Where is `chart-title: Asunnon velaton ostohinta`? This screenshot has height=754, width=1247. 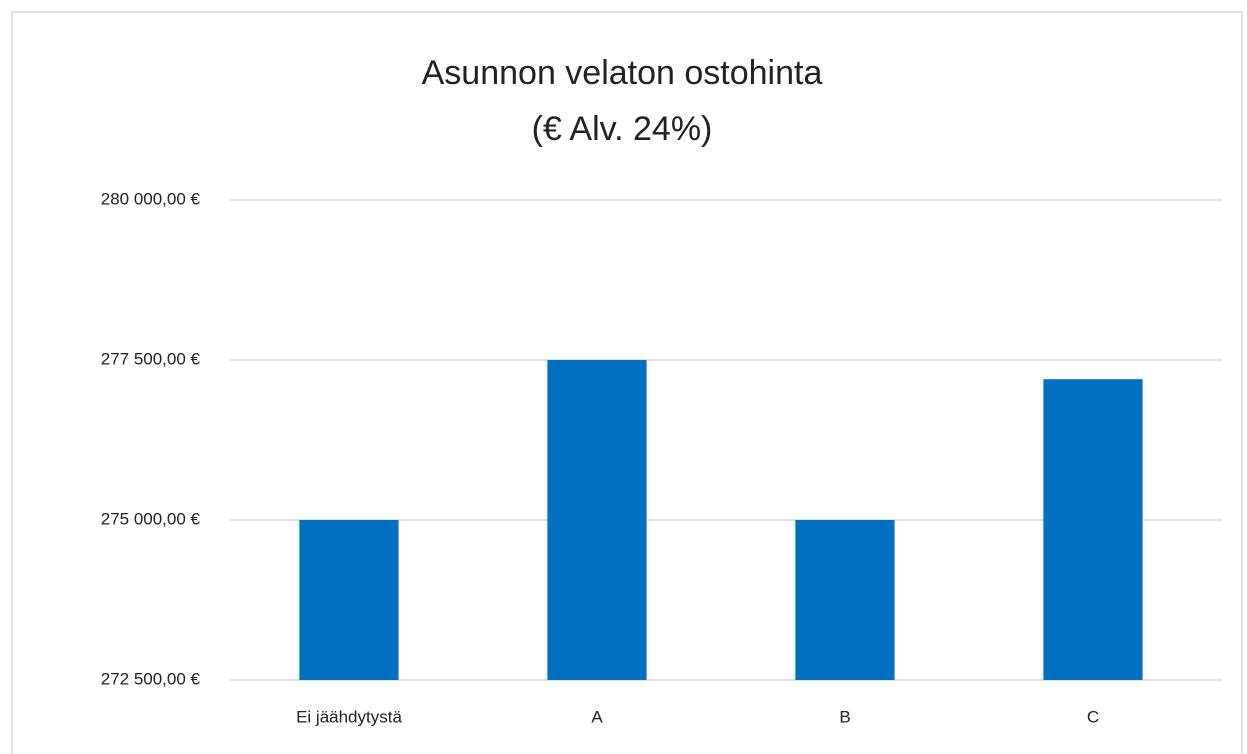
chart-title: Asunnon velaton ostohinta is located at coordinates (622, 73).